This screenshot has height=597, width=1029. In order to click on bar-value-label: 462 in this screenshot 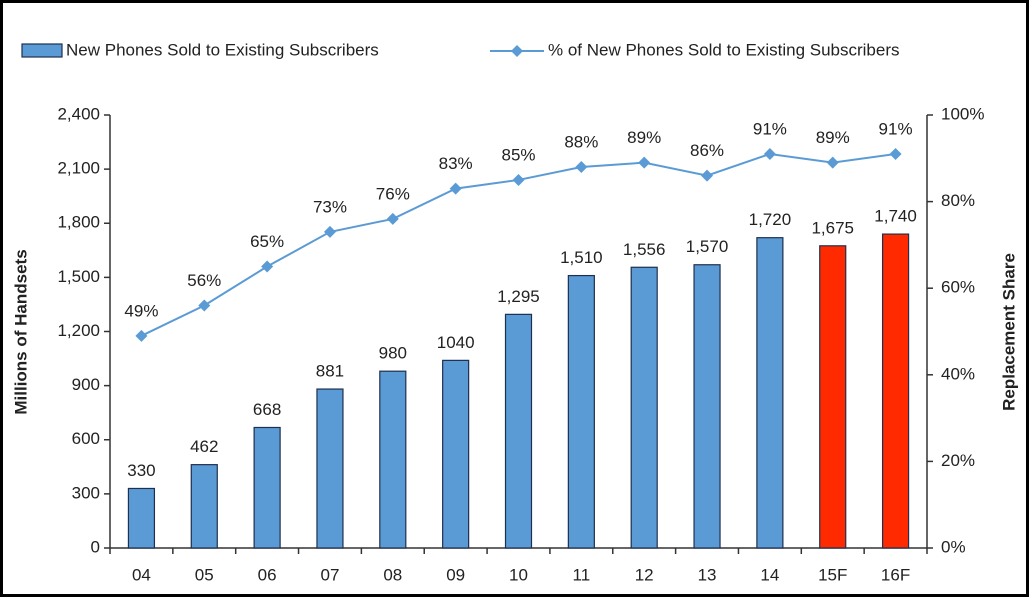, I will do `click(204, 446)`.